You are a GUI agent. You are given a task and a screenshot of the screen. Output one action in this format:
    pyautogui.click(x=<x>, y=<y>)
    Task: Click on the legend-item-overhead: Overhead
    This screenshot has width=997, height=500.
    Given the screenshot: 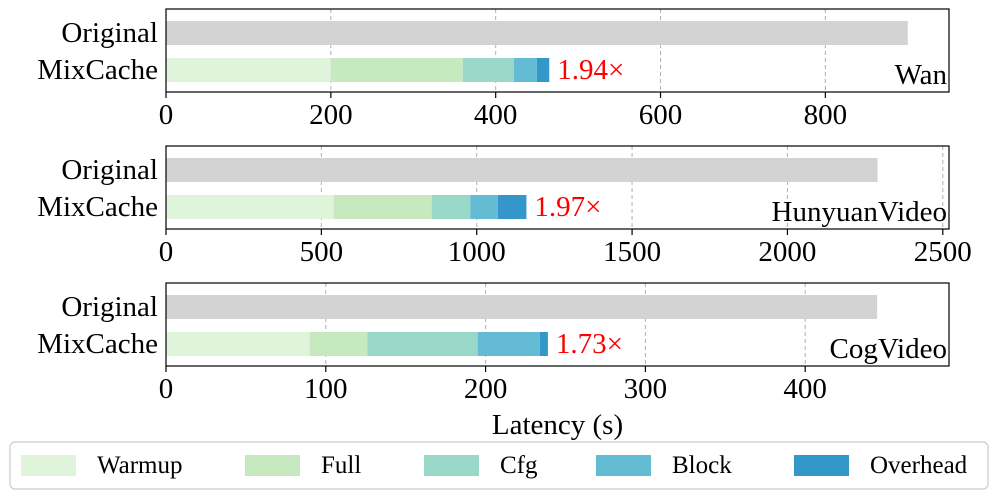 What is the action you would take?
    pyautogui.click(x=881, y=465)
    